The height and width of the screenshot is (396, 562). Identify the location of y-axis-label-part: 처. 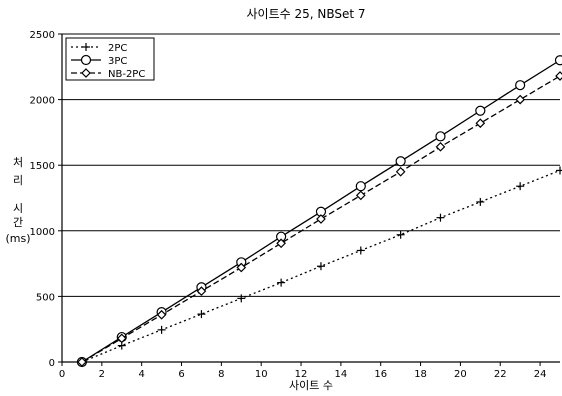
(18, 162).